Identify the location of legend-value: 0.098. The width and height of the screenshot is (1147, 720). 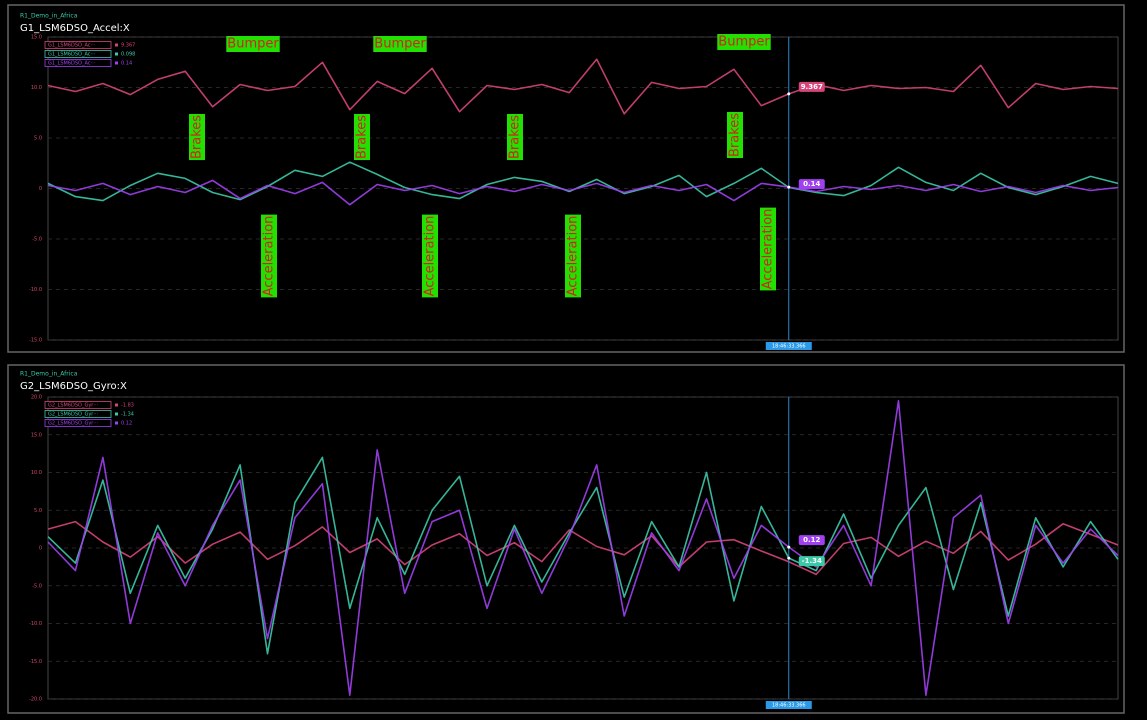
(128, 55).